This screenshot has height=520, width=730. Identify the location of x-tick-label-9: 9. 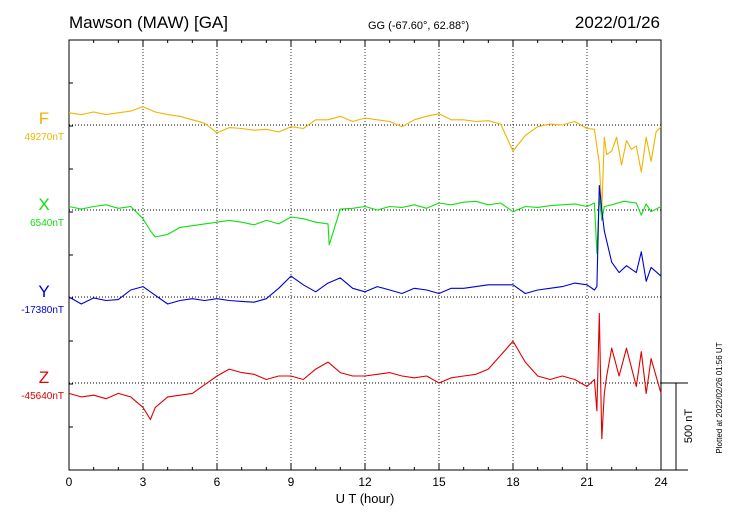
(291, 482).